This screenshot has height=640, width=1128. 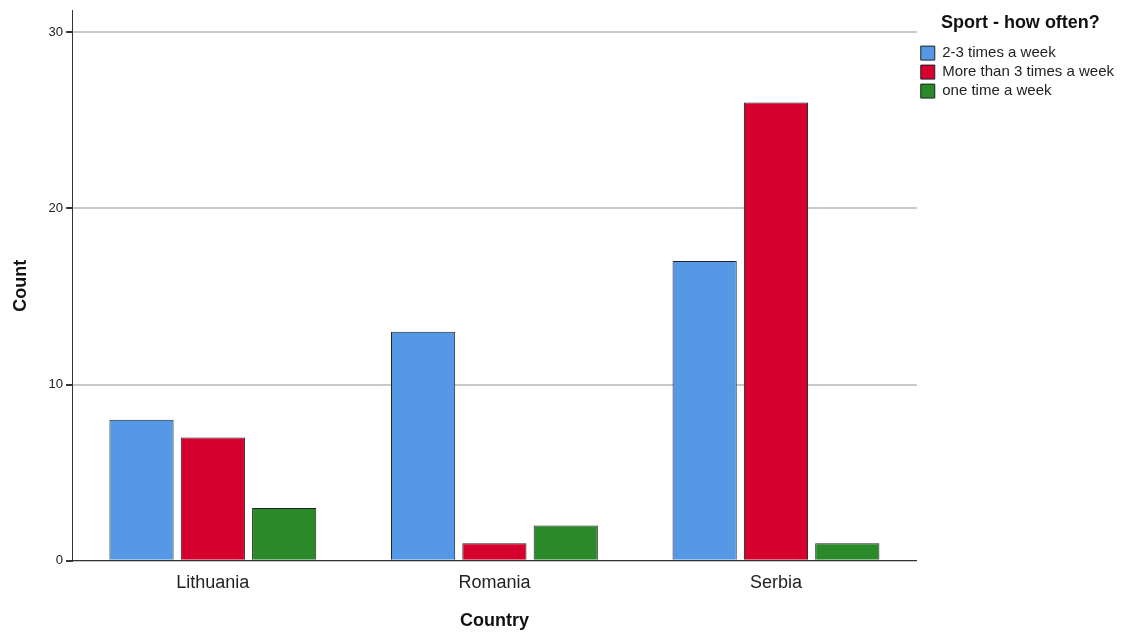 What do you see at coordinates (19, 285) in the screenshot?
I see `y-axis-title: Count` at bounding box center [19, 285].